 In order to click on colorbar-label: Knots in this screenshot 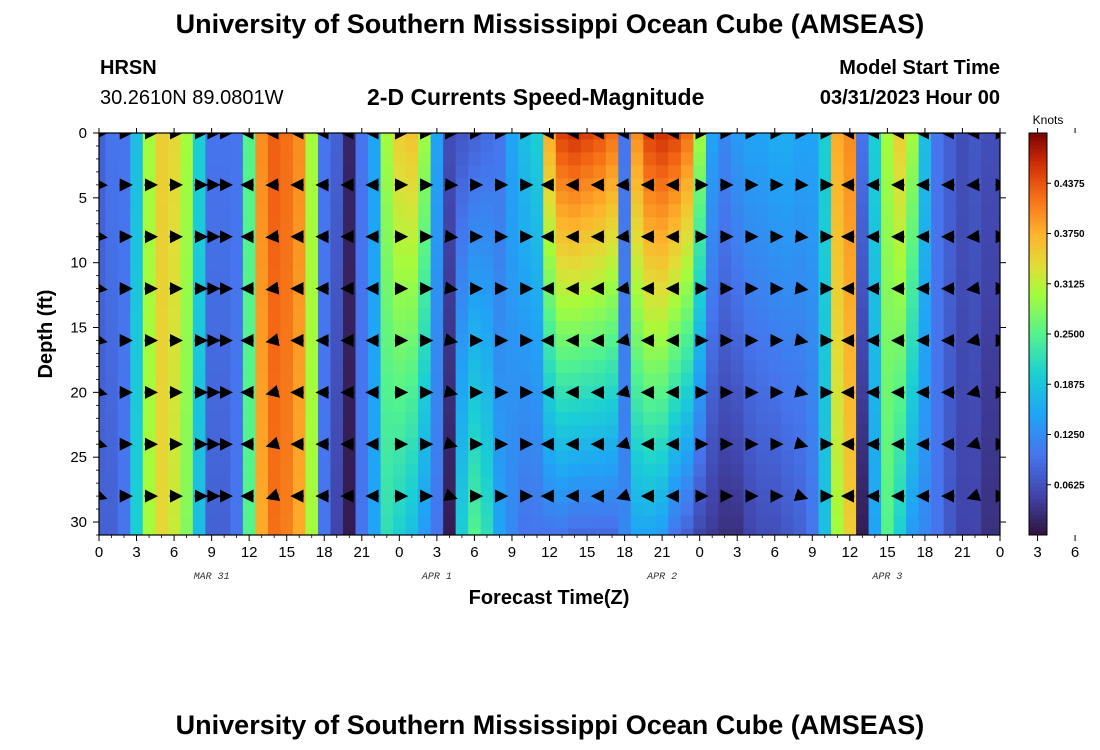, I will do `click(1048, 120)`.